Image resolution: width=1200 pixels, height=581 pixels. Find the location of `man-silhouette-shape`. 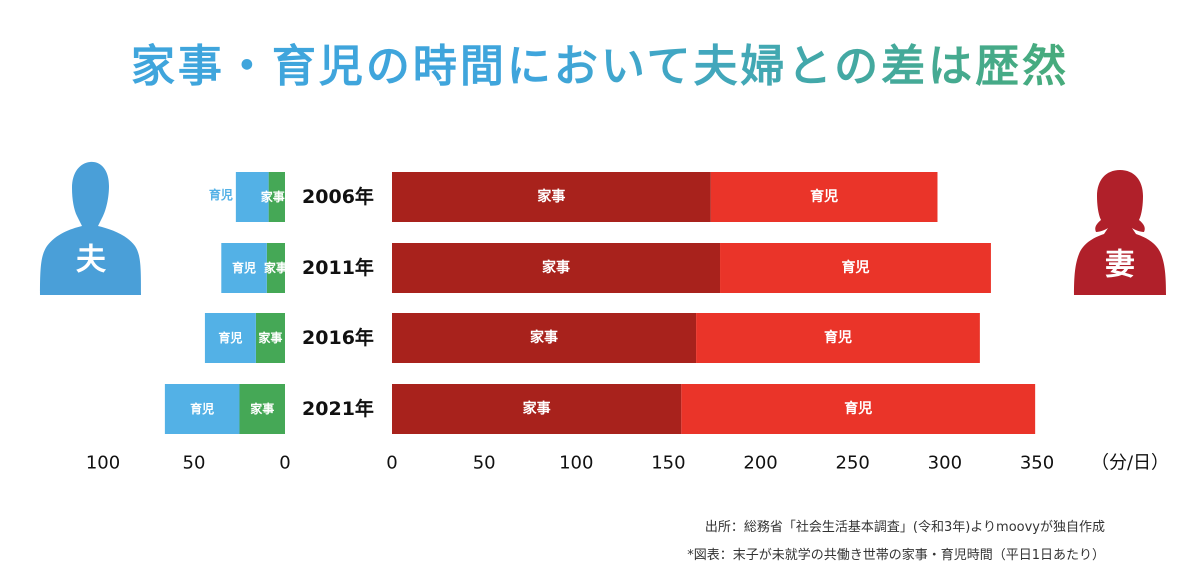

man-silhouette-shape is located at coordinates (90, 228).